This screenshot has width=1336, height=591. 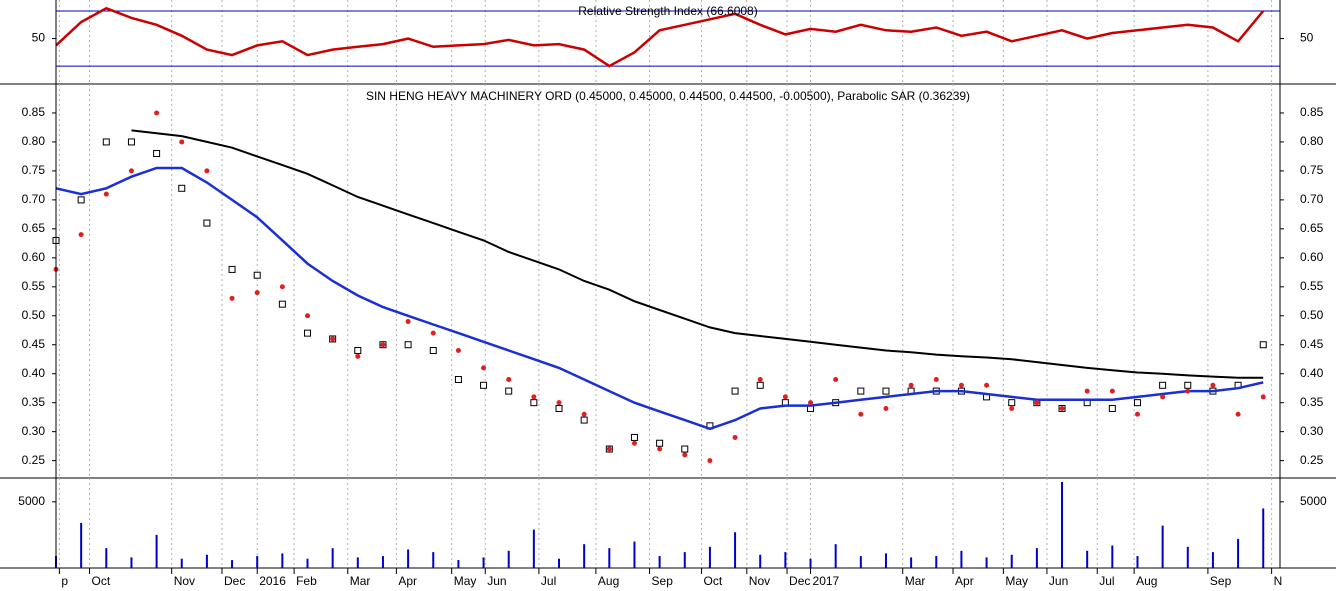 I want to click on y-tick-label-right: 0.65, so click(x=1312, y=228).